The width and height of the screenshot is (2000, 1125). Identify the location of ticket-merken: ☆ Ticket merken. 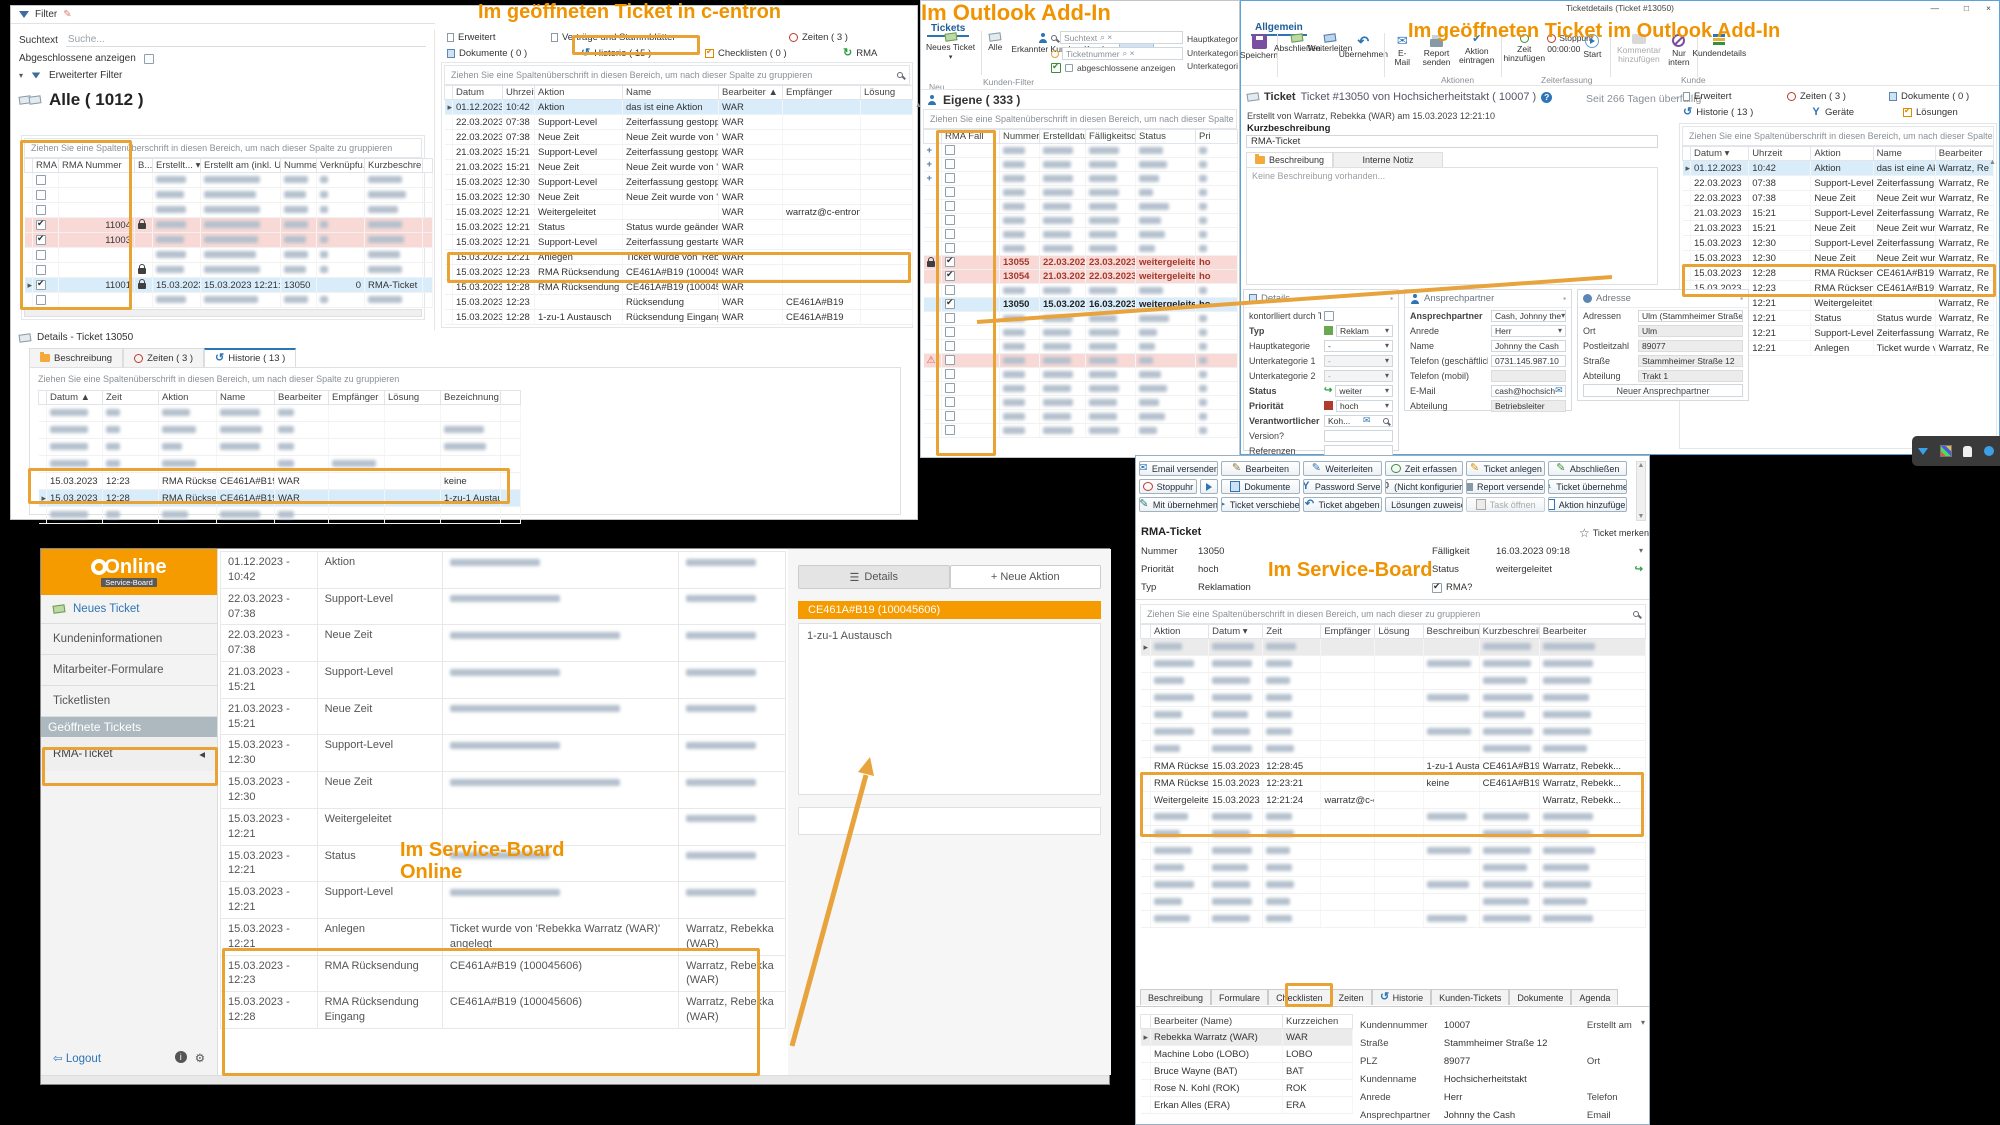
(1614, 533).